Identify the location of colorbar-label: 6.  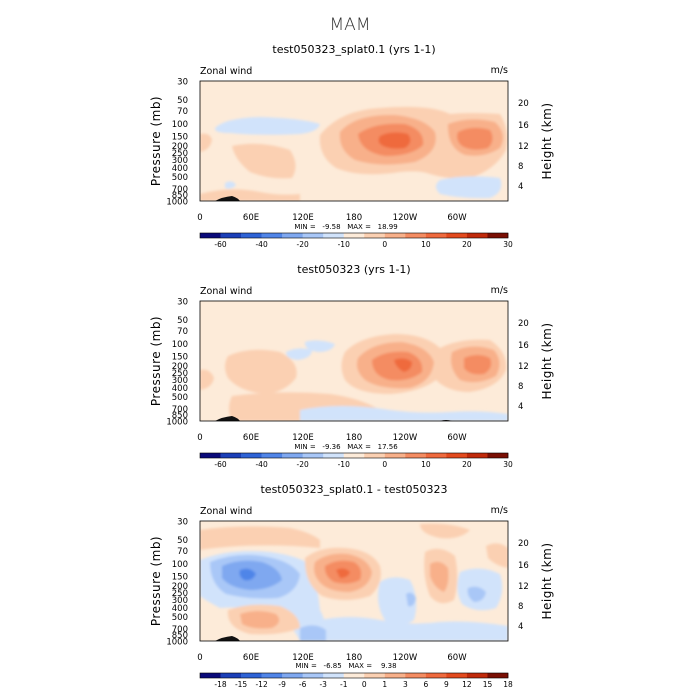
(425, 684).